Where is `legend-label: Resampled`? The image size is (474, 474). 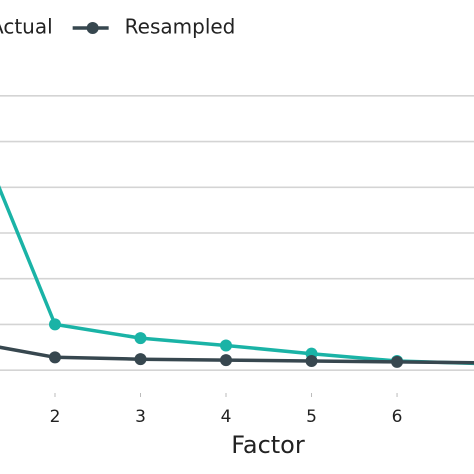 legend-label: Resampled is located at coordinates (180, 27).